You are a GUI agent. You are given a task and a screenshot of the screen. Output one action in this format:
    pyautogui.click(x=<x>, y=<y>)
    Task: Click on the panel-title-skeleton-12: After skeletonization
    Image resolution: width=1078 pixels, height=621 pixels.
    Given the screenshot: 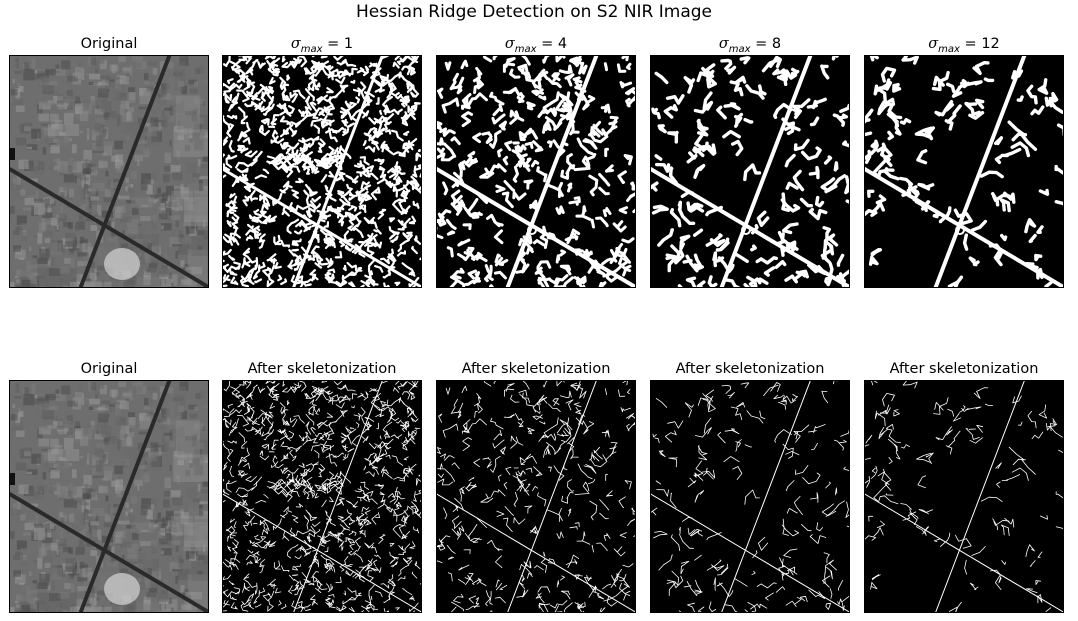 What is the action you would take?
    pyautogui.click(x=964, y=369)
    